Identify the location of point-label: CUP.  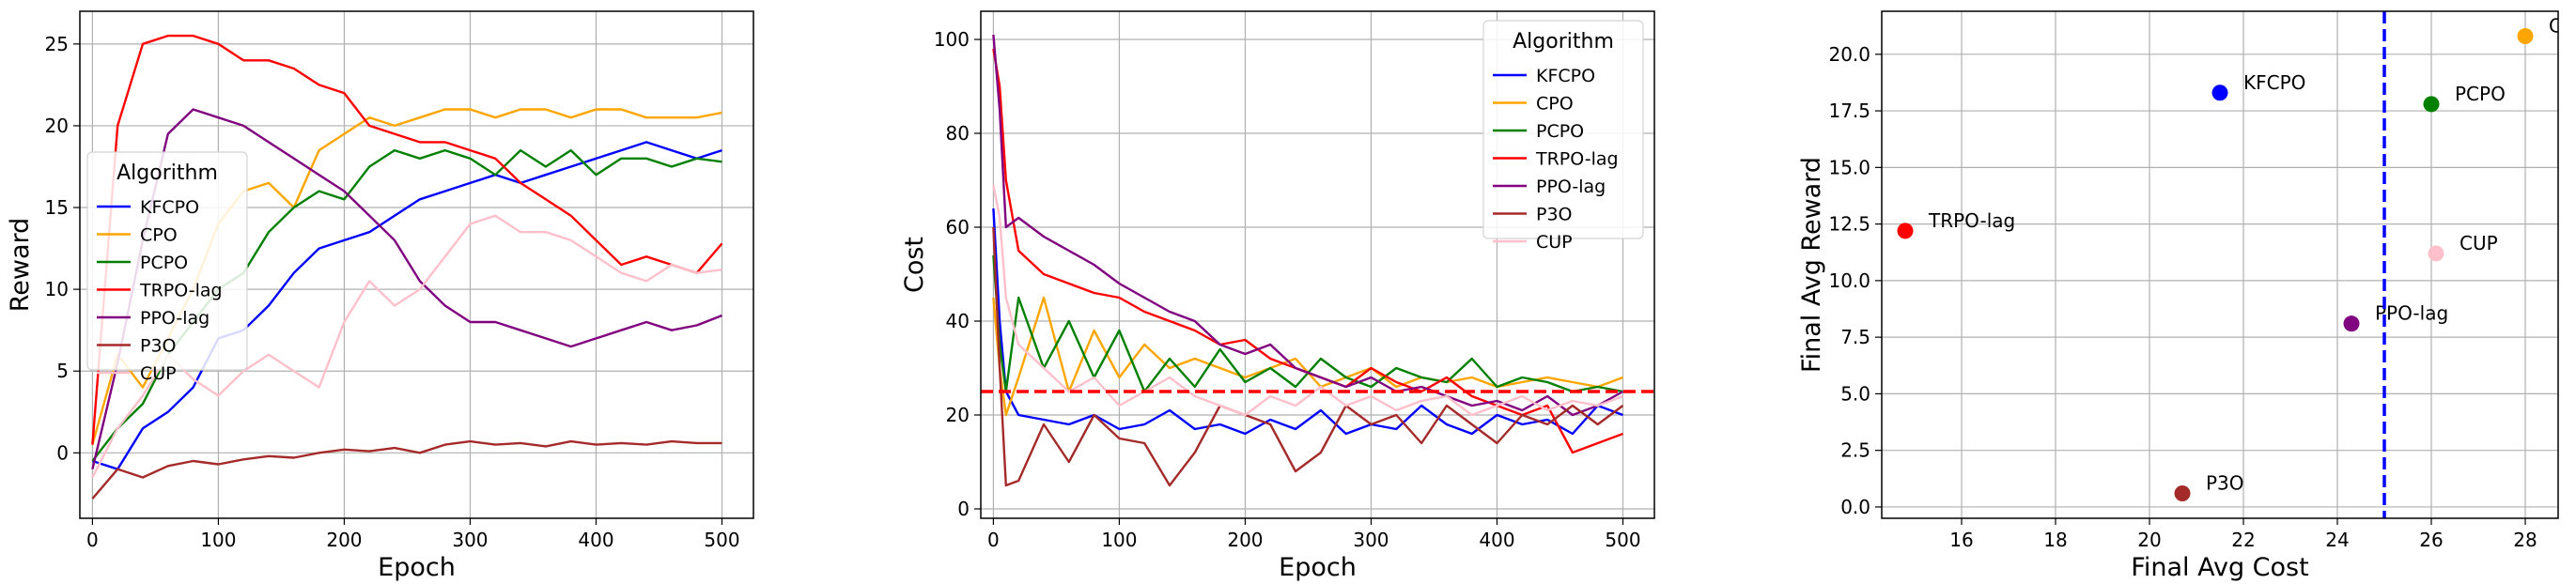
(2479, 243).